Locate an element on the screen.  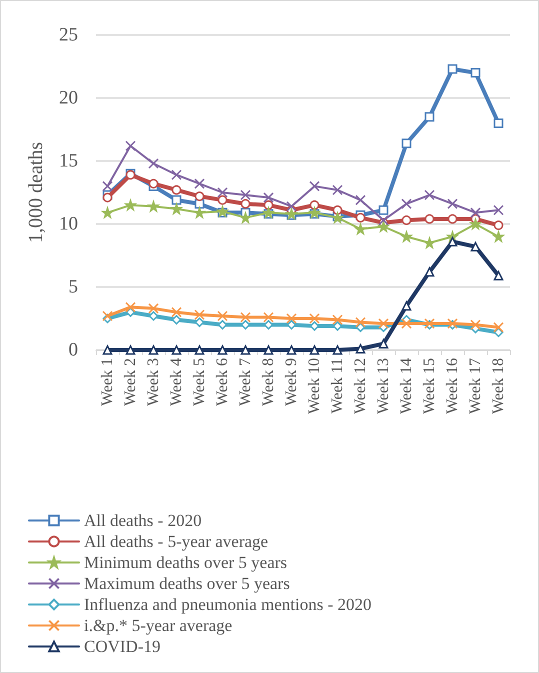
x-tick-label: Week 16 is located at coordinates (452, 386).